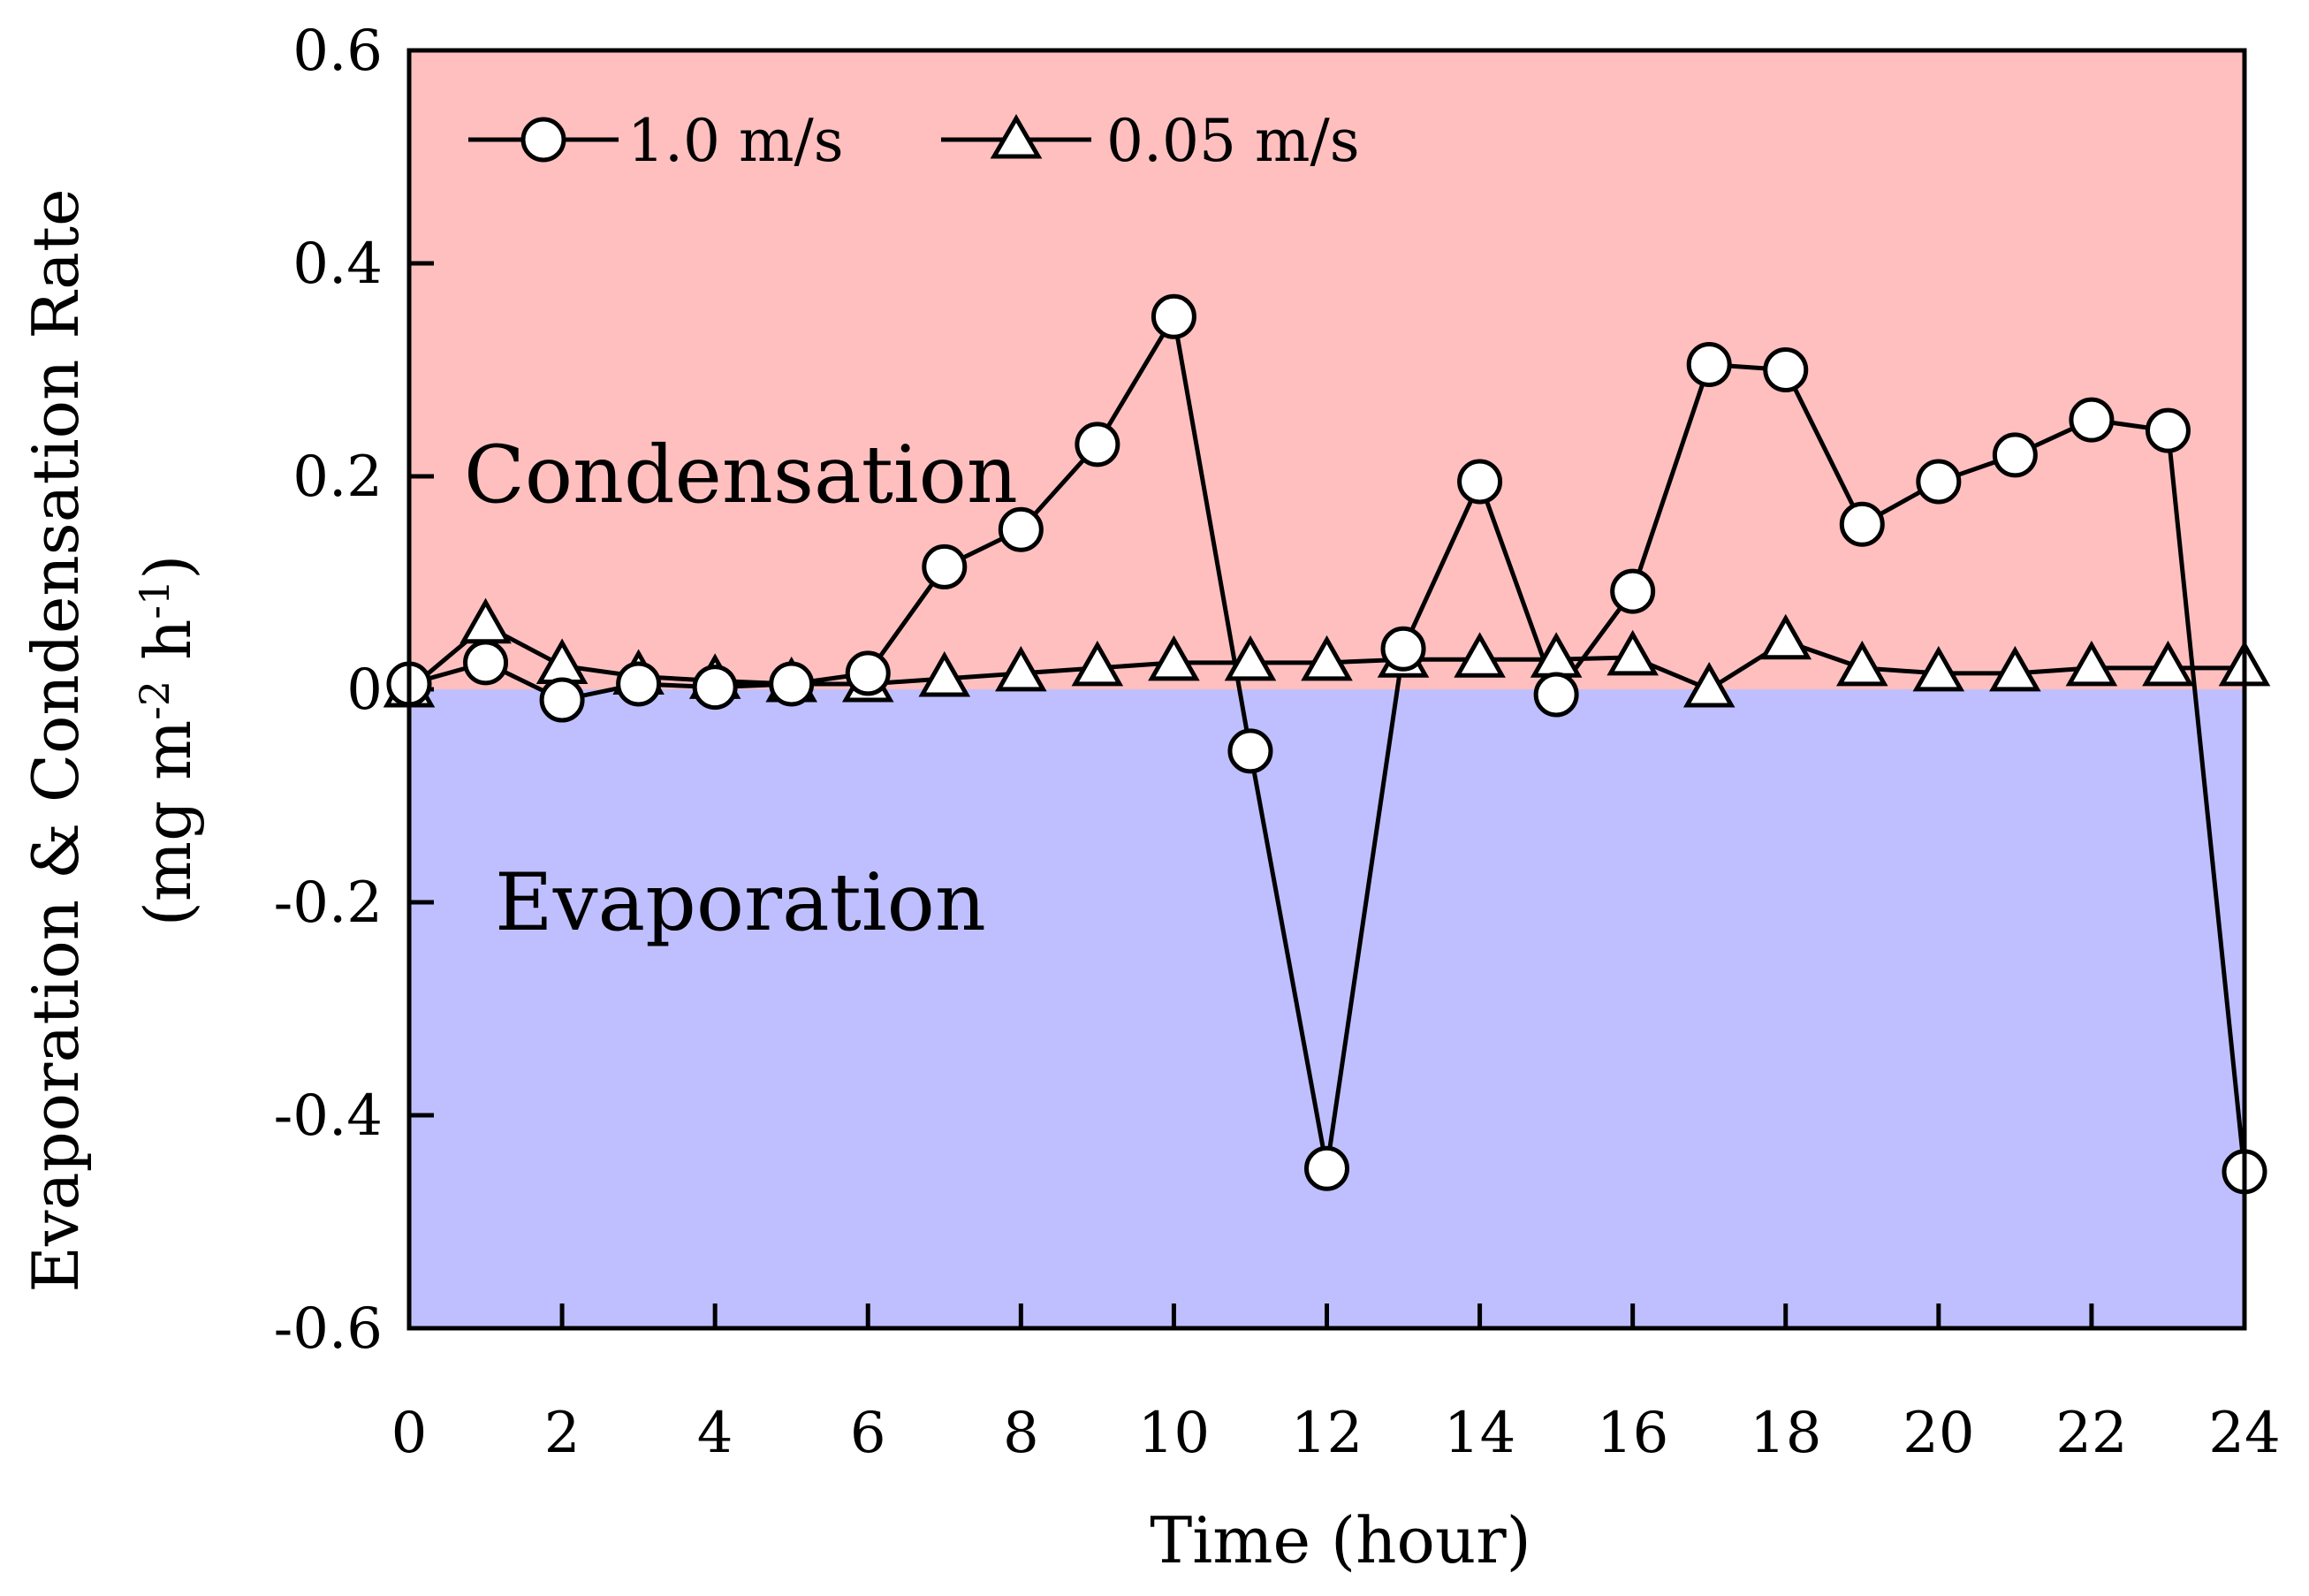 The height and width of the screenshot is (1596, 2309). What do you see at coordinates (563, 1433) in the screenshot?
I see `x-tick-label: 2` at bounding box center [563, 1433].